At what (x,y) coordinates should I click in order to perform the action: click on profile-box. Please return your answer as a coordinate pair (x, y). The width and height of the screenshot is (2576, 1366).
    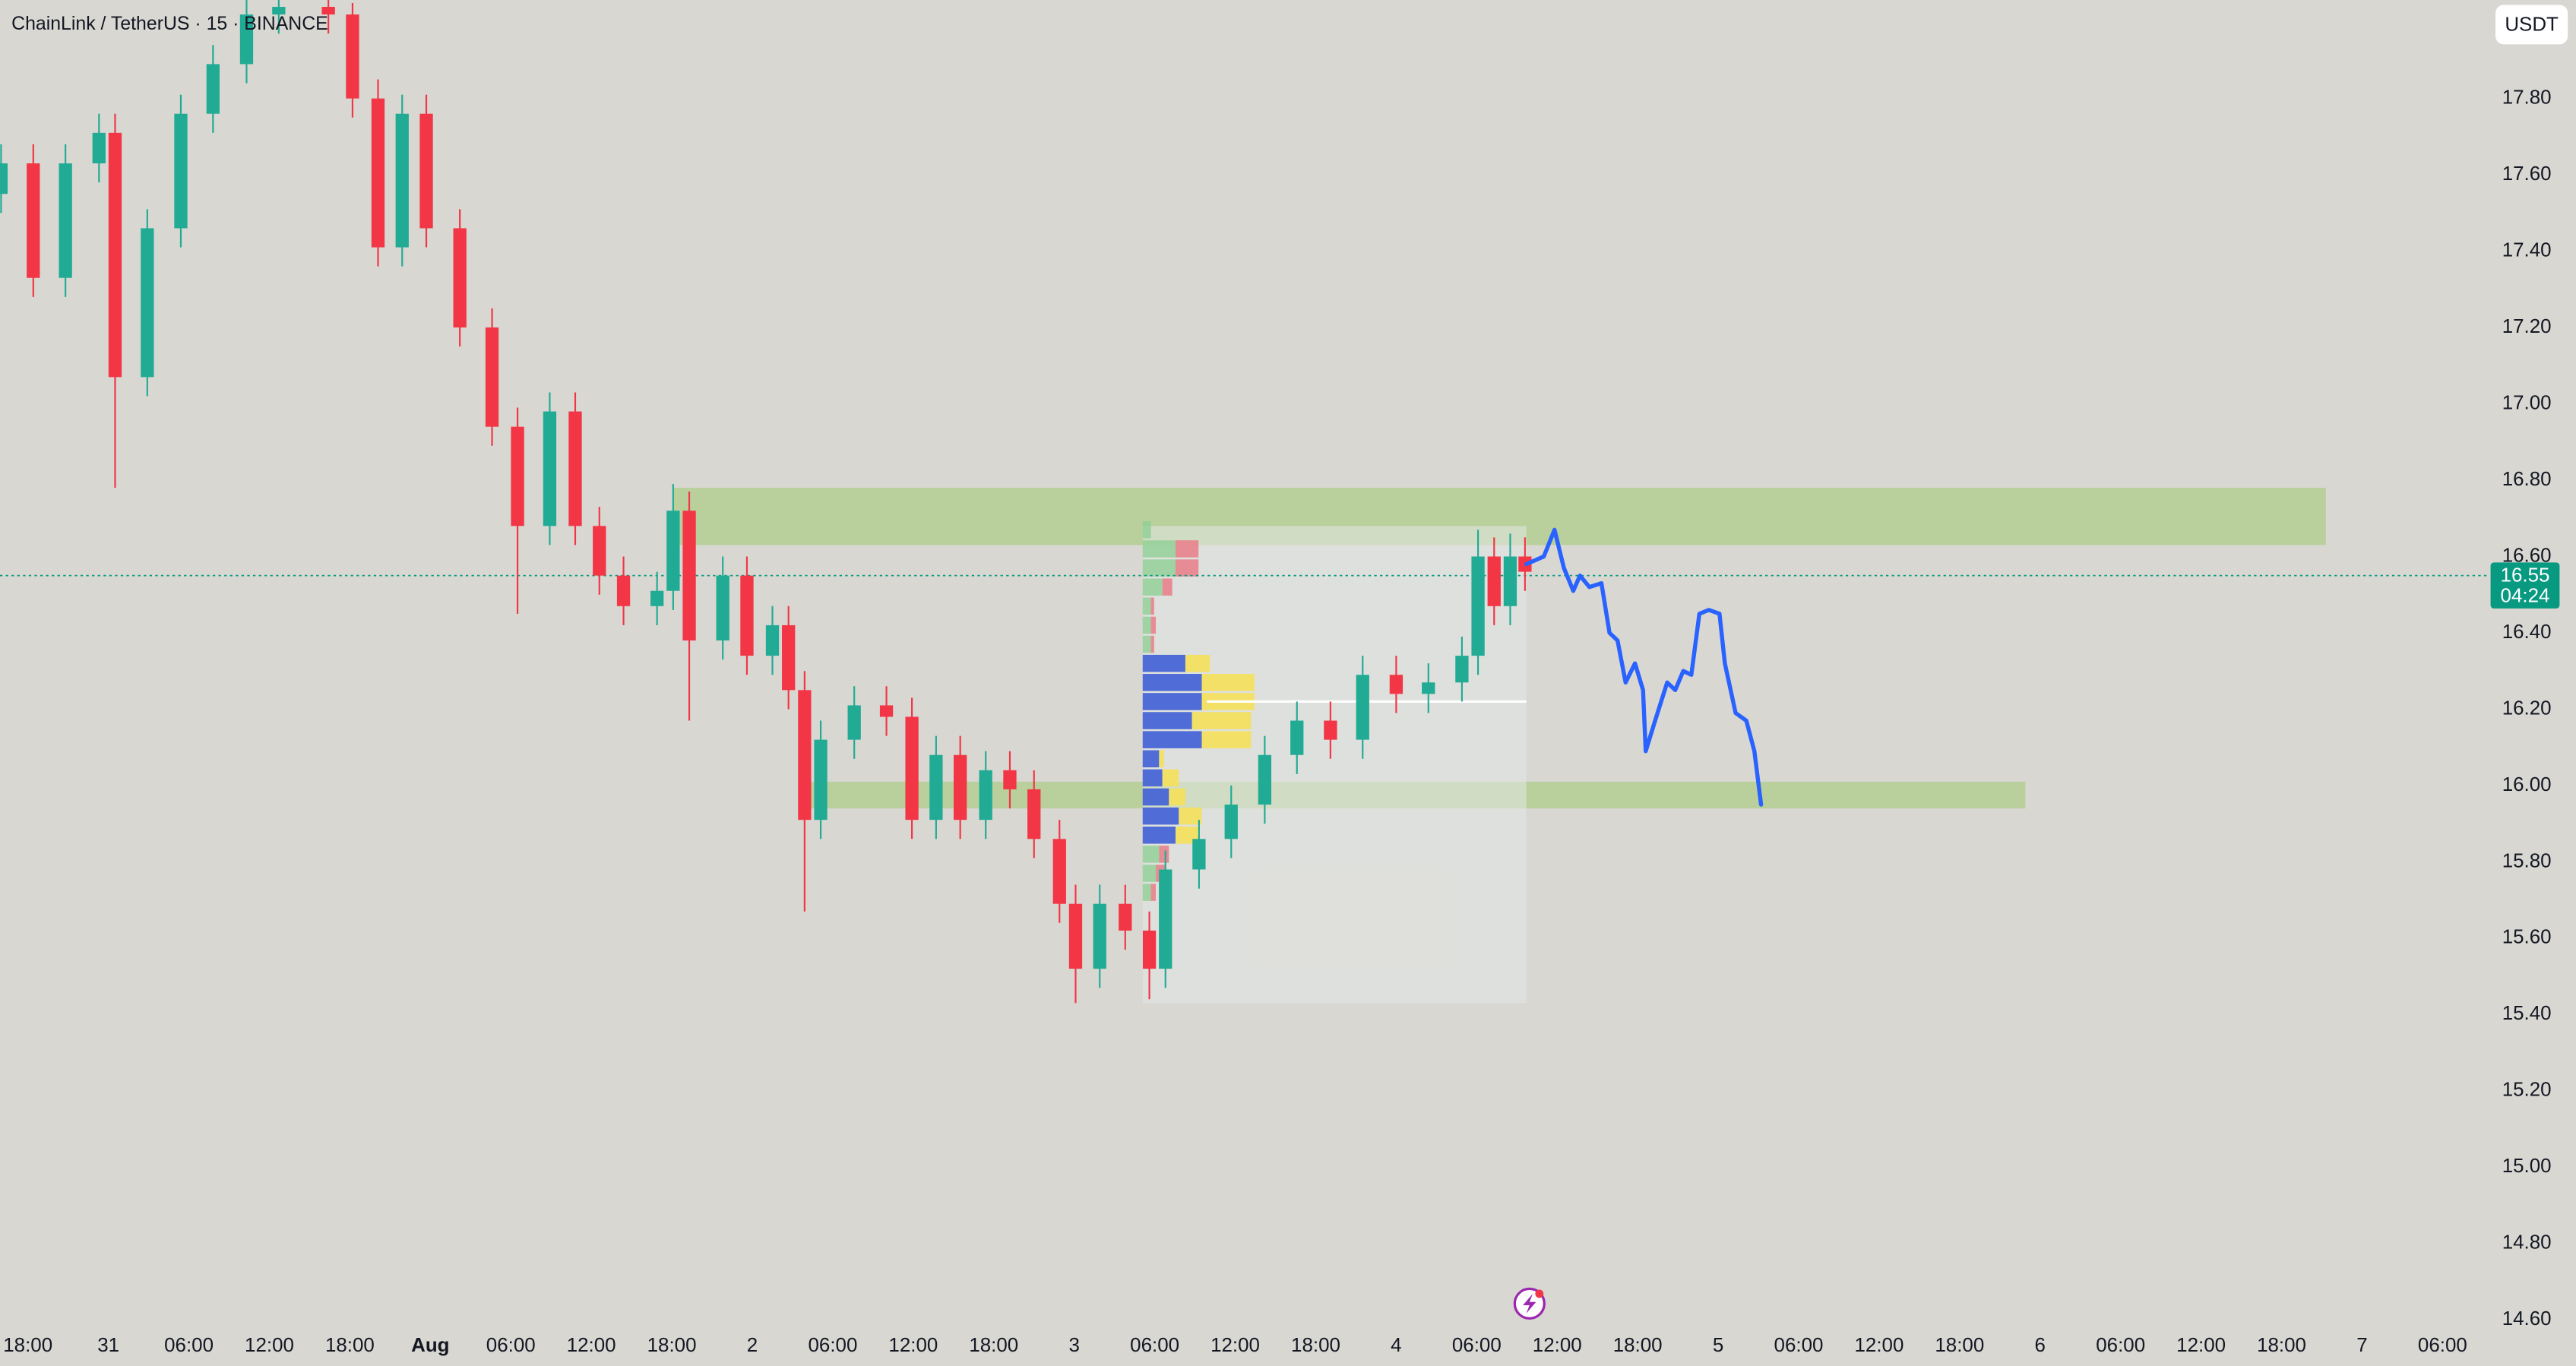
    Looking at the image, I should click on (1335, 765).